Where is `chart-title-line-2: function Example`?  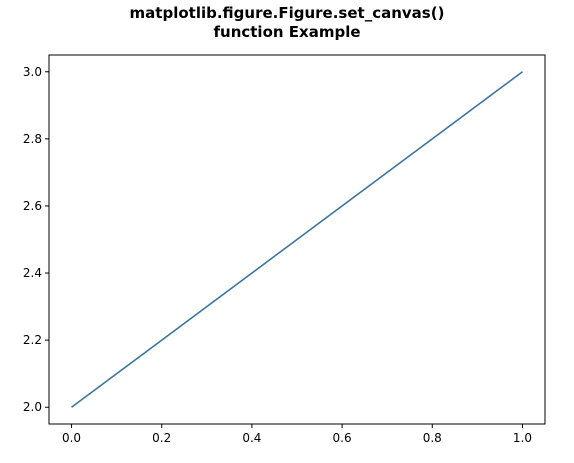
chart-title-line-2: function Example is located at coordinates (287, 32).